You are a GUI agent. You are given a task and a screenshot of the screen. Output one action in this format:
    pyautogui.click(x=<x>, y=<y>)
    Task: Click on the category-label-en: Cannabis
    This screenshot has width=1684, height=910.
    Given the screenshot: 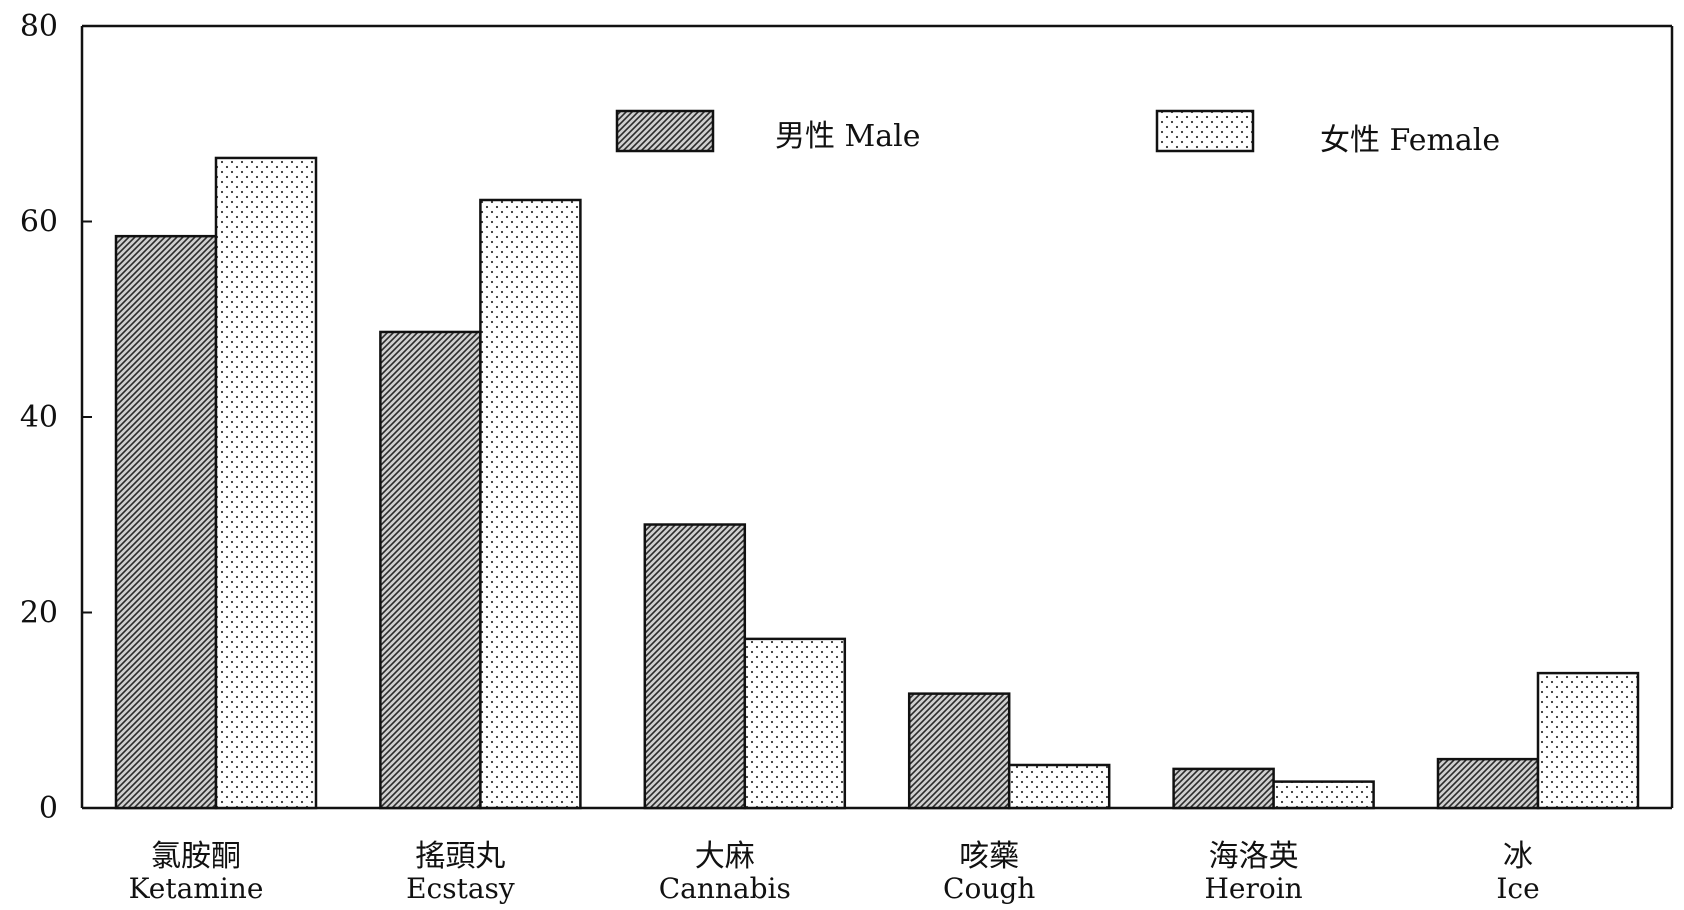 What is the action you would take?
    pyautogui.click(x=725, y=888)
    